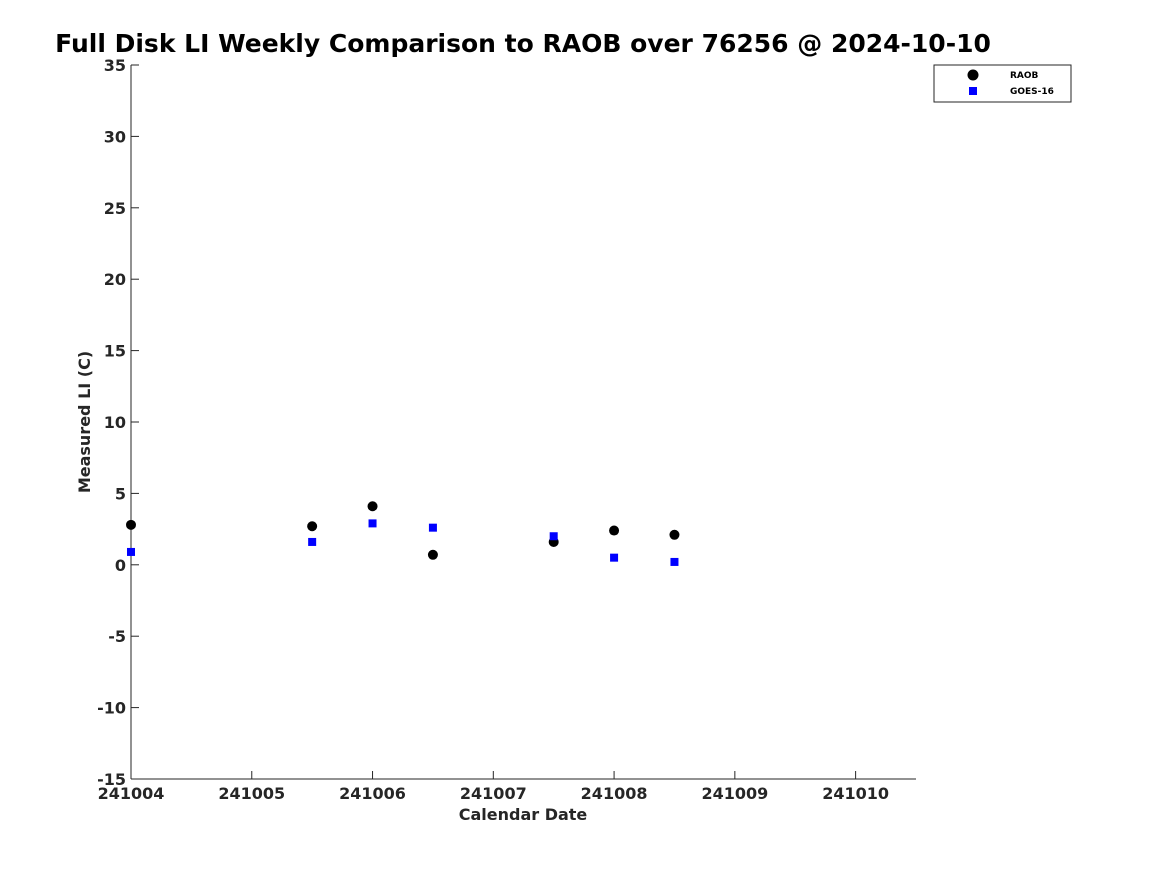  I want to click on legend-label-goes: GOES-16, so click(1032, 92).